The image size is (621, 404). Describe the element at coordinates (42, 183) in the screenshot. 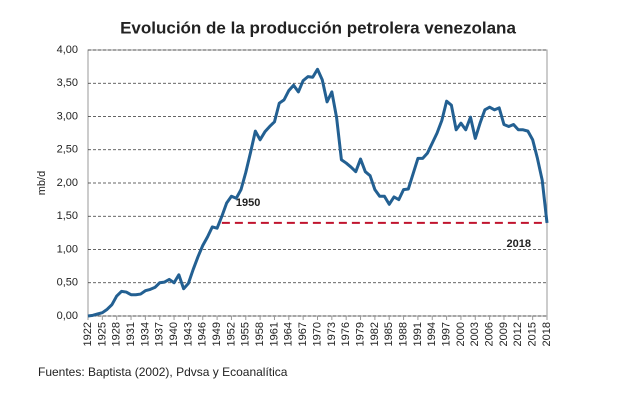

I see `y-axis-label: mb/d` at that location.